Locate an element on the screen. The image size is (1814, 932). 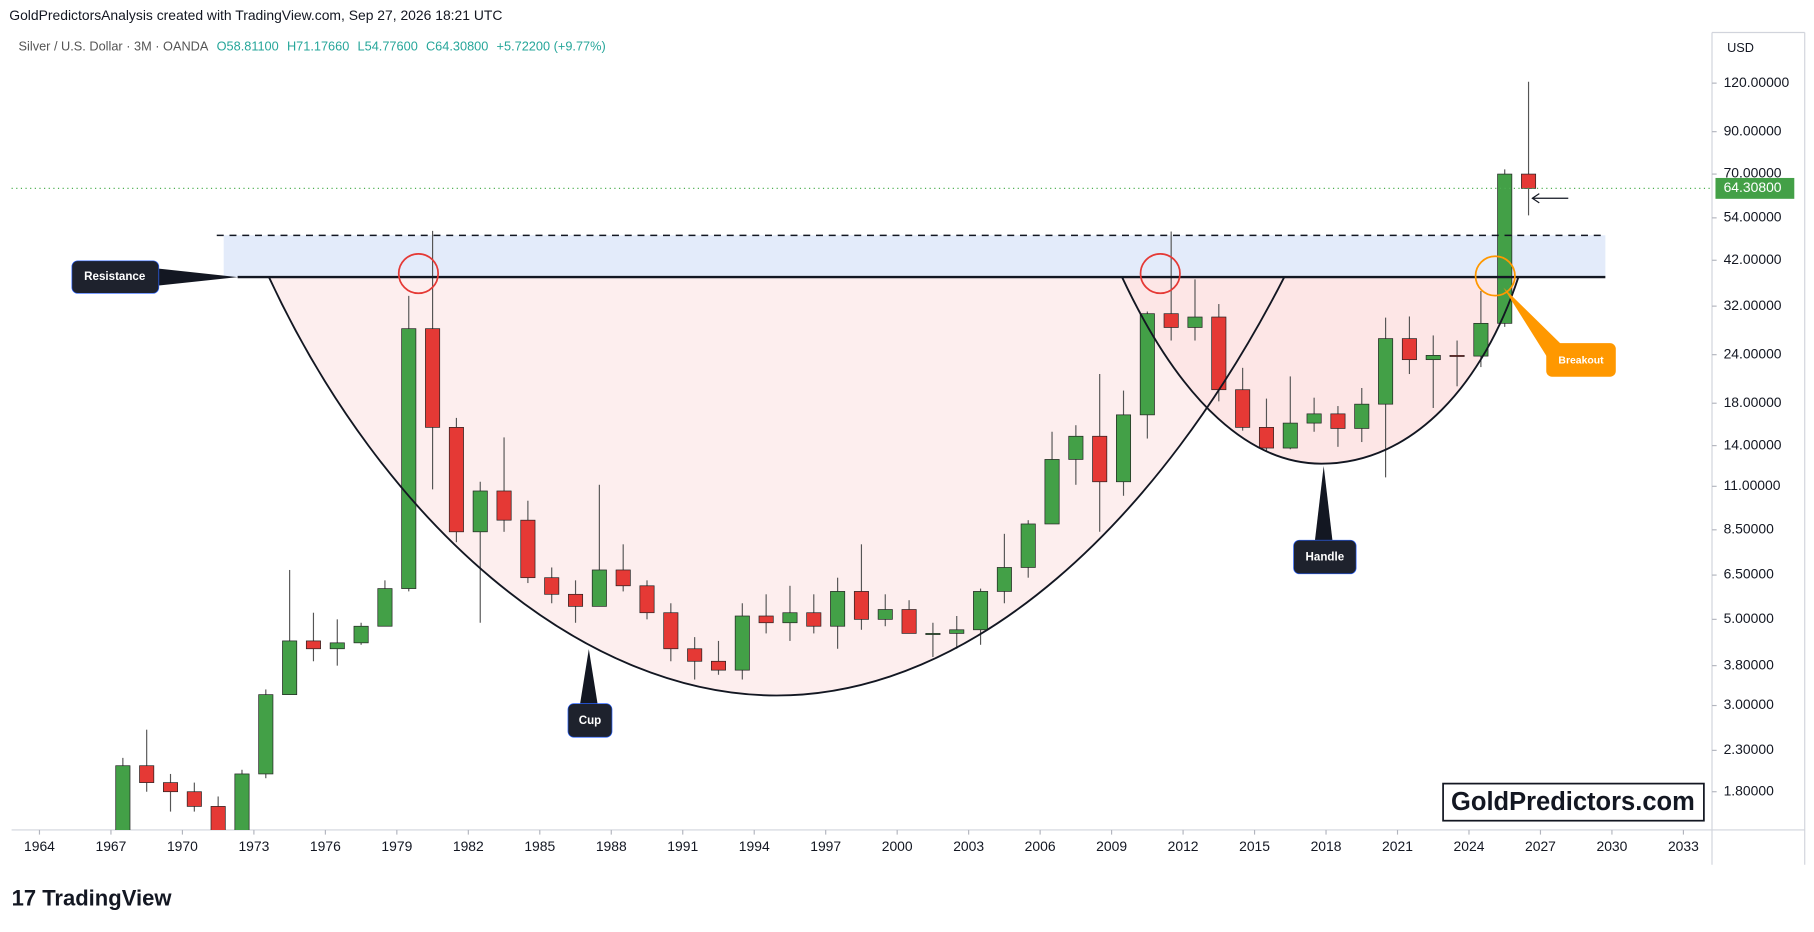
handle-label-box is located at coordinates (1325, 557).